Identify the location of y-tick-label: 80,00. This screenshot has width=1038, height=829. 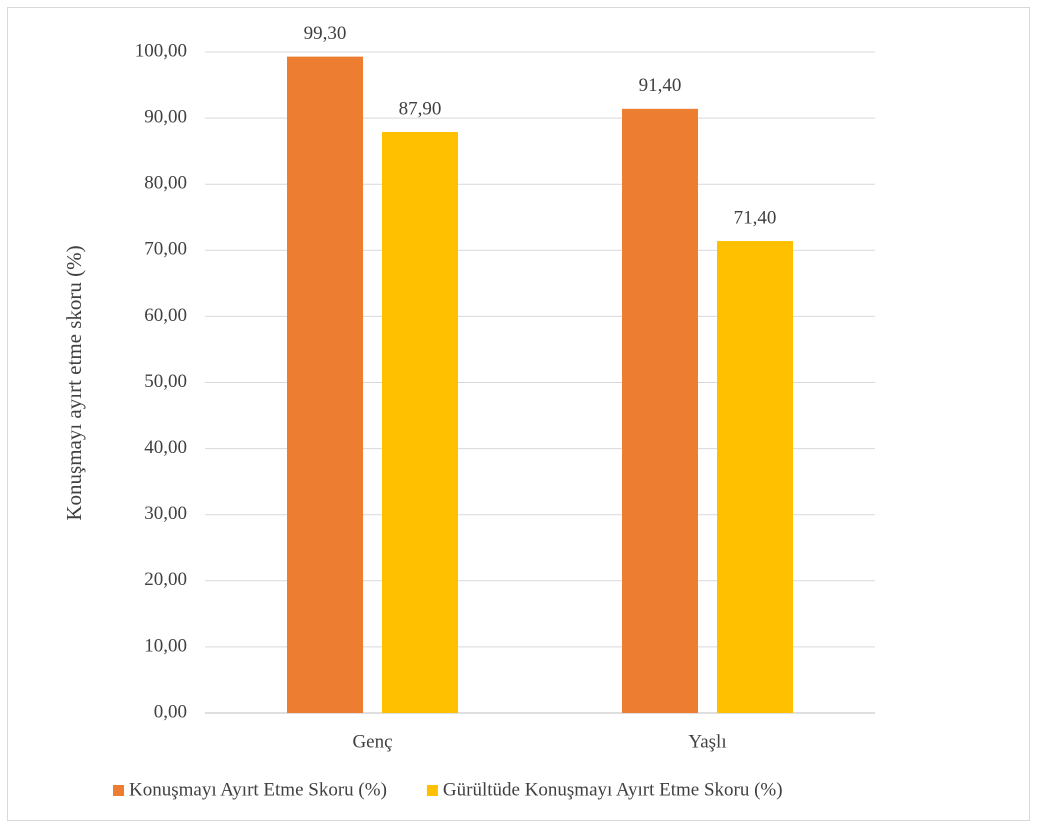
(165, 183).